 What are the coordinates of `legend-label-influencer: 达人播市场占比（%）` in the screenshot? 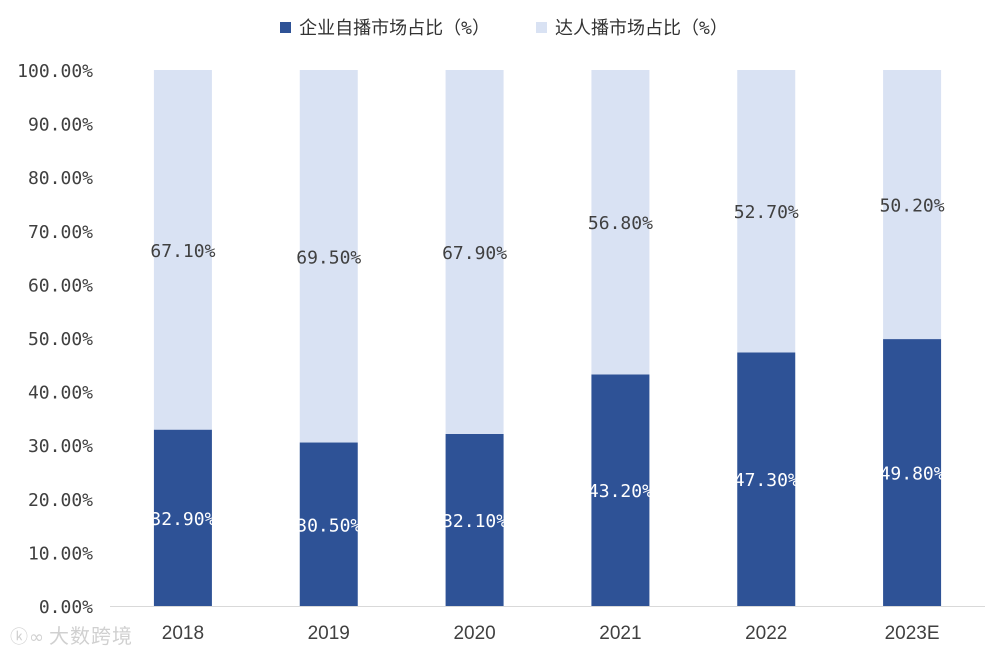 It's located at (641, 28).